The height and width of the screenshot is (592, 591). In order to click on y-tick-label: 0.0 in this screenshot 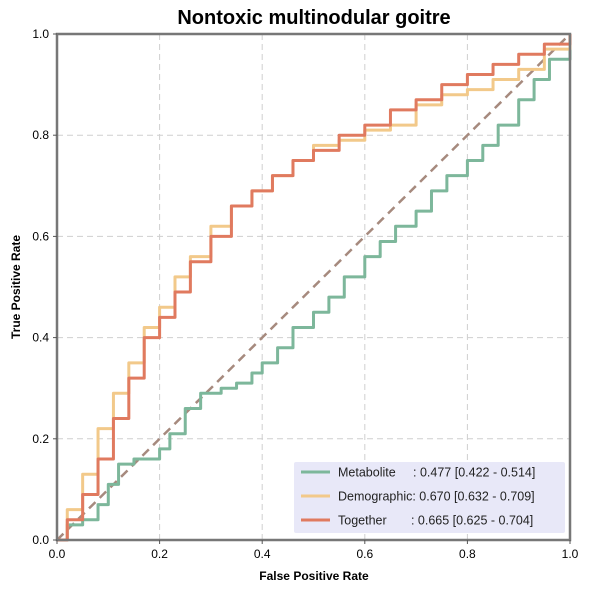, I will do `click(40, 540)`.